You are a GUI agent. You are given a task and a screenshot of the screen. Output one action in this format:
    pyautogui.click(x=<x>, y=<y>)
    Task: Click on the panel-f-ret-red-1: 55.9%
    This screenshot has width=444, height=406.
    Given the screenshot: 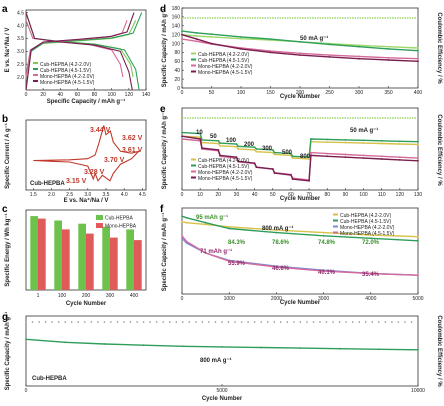 What is the action you would take?
    pyautogui.click(x=237, y=264)
    